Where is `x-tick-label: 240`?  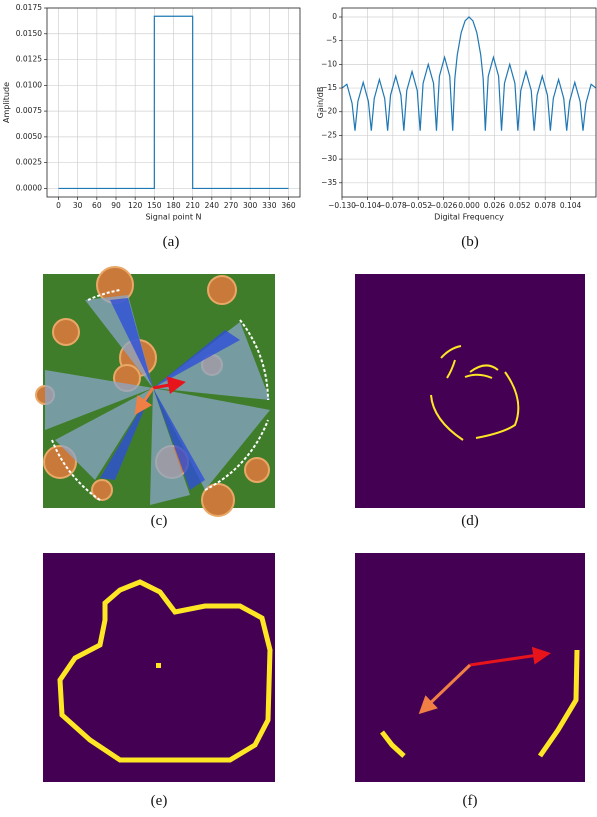 x-tick-label: 240 is located at coordinates (212, 205).